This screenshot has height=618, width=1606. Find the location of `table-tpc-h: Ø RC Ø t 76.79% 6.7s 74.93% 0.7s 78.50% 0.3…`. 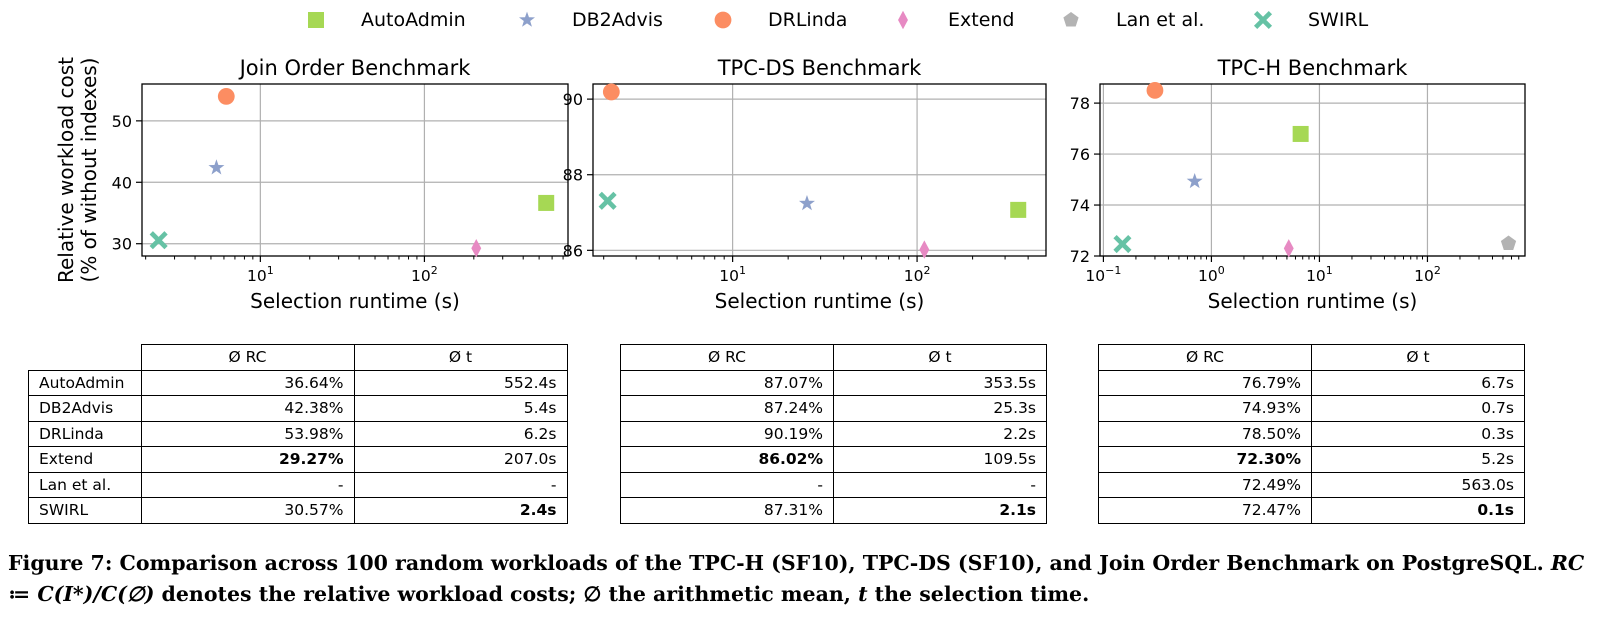

table-tpc-h: Ø RC Ø t 76.79% 6.7s 74.93% 0.7s 78.50% 0.3… is located at coordinates (1311, 434).